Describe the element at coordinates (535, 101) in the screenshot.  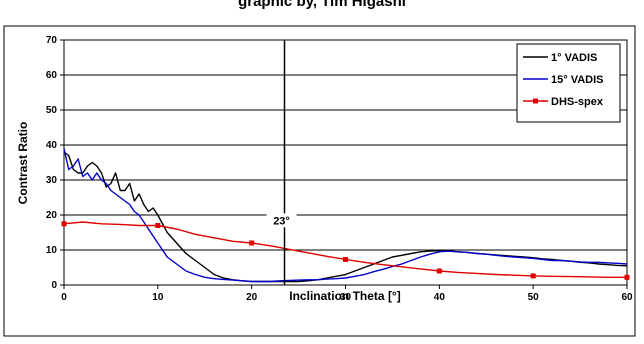
I see `legend-marker` at that location.